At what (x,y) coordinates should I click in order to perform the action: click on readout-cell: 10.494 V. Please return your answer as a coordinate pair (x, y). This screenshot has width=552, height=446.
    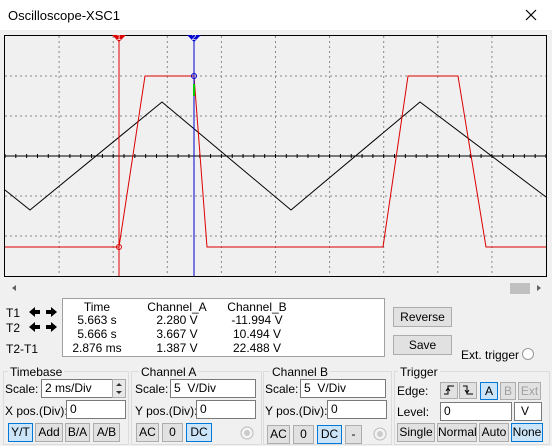
    Looking at the image, I should click on (257, 334).